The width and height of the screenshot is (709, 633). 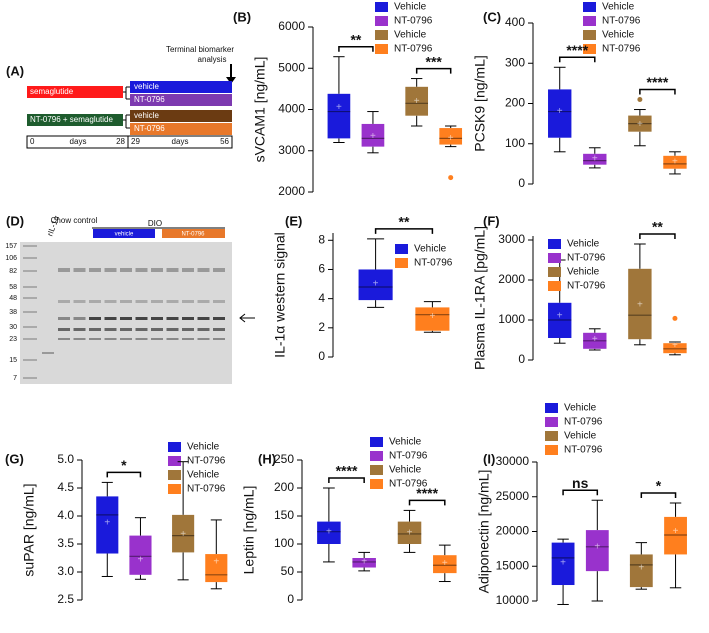 I want to click on y-tick-label: 50, so click(x=288, y=571).